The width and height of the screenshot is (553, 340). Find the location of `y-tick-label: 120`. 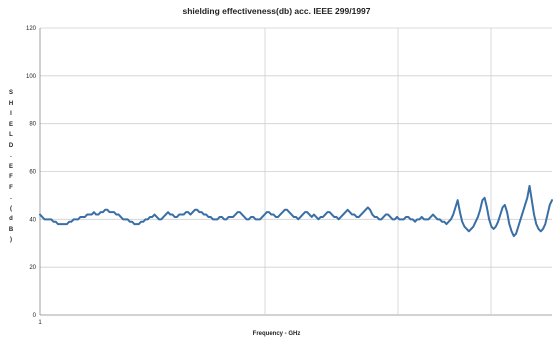

y-tick-label: 120 is located at coordinates (31, 29).